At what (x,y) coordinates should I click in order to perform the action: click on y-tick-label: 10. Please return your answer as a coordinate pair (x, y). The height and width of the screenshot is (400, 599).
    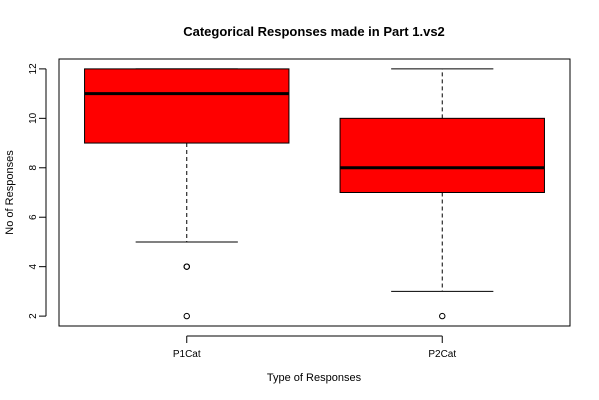
    Looking at the image, I should click on (33, 118).